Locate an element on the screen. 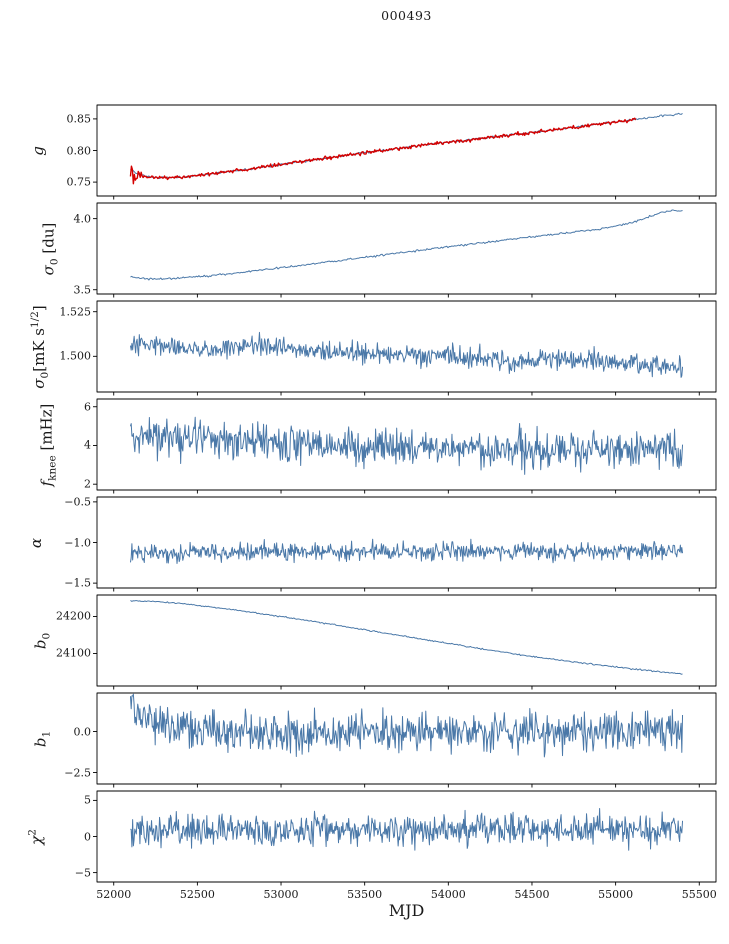  y-tick-label: 5 is located at coordinates (87, 800).